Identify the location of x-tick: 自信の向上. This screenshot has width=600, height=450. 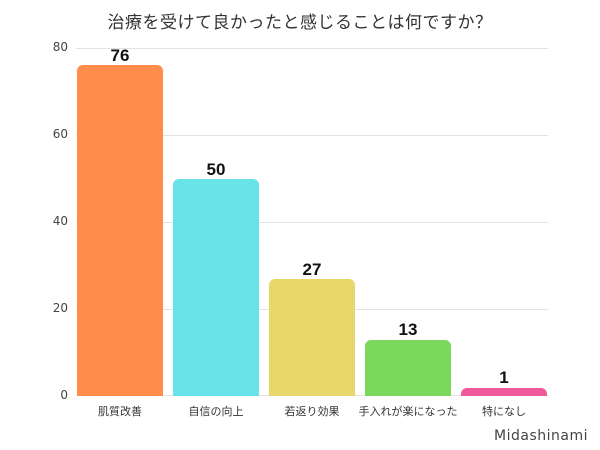
(216, 411).